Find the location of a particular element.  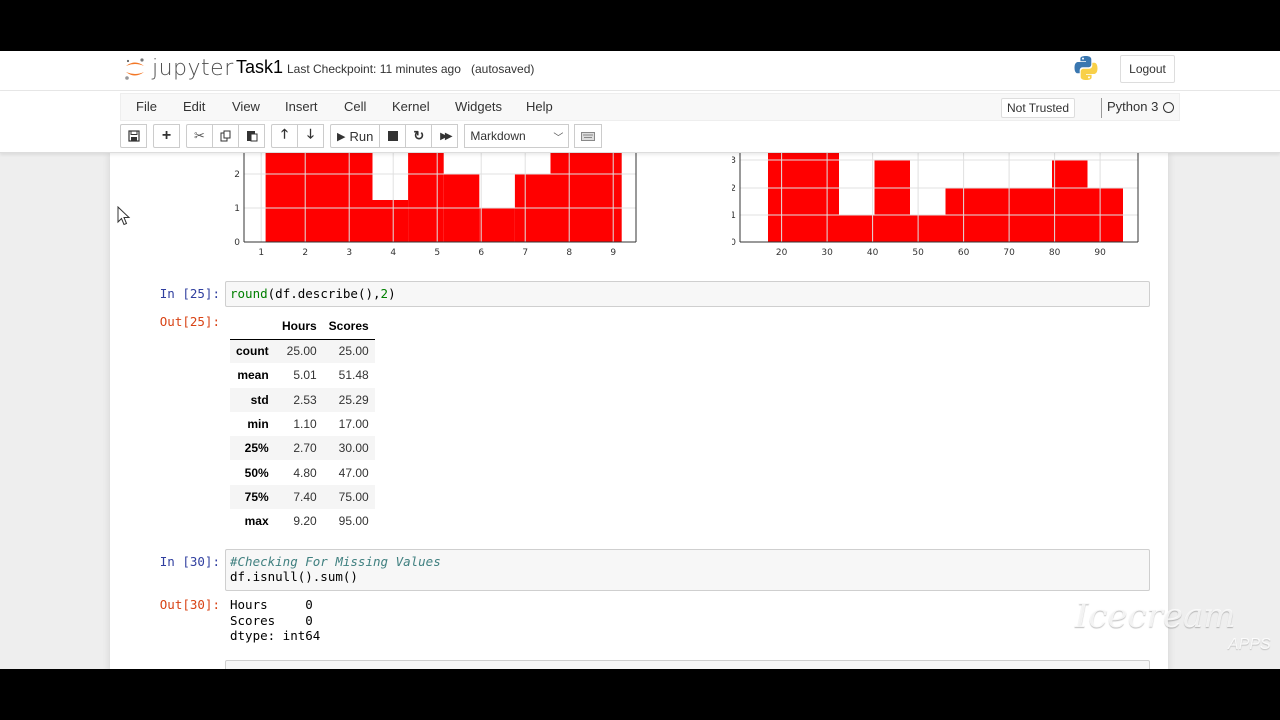

python-logo-icon is located at coordinates (1086, 68).